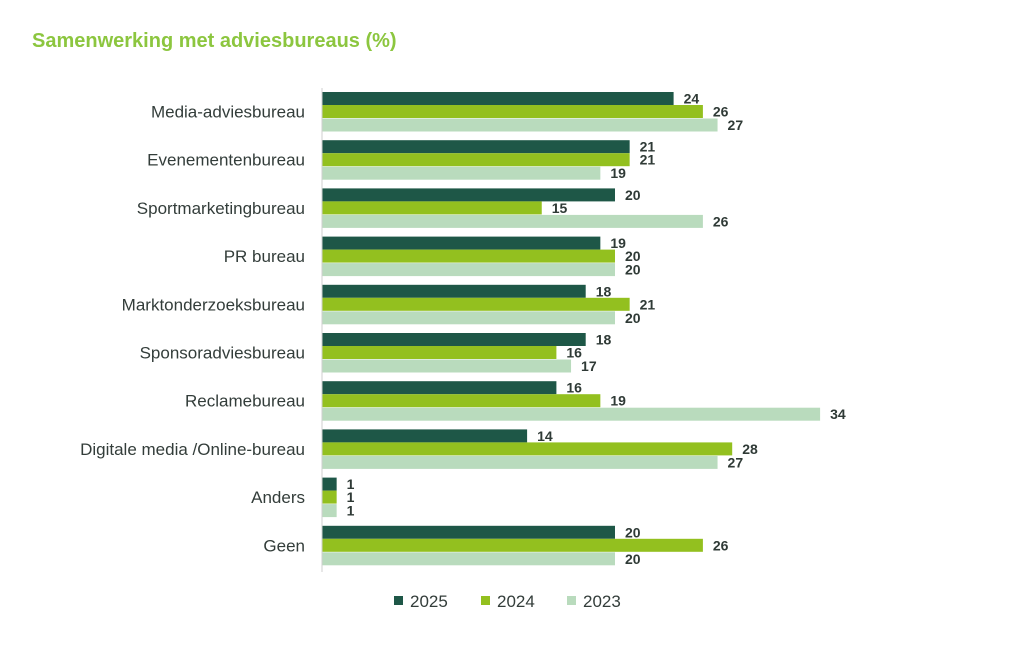 This screenshot has height=650, width=1034. I want to click on category-label: PR bureau, so click(264, 256).